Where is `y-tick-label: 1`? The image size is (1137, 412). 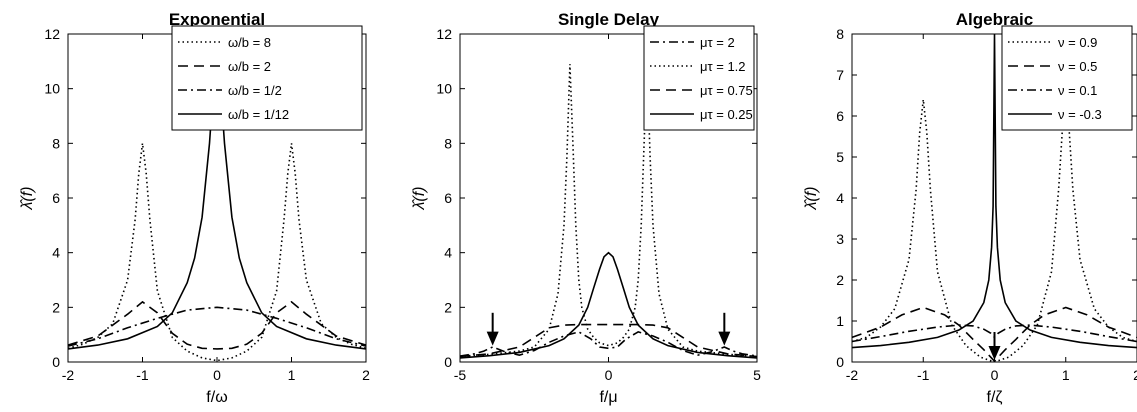
y-tick-label: 1 is located at coordinates (840, 321).